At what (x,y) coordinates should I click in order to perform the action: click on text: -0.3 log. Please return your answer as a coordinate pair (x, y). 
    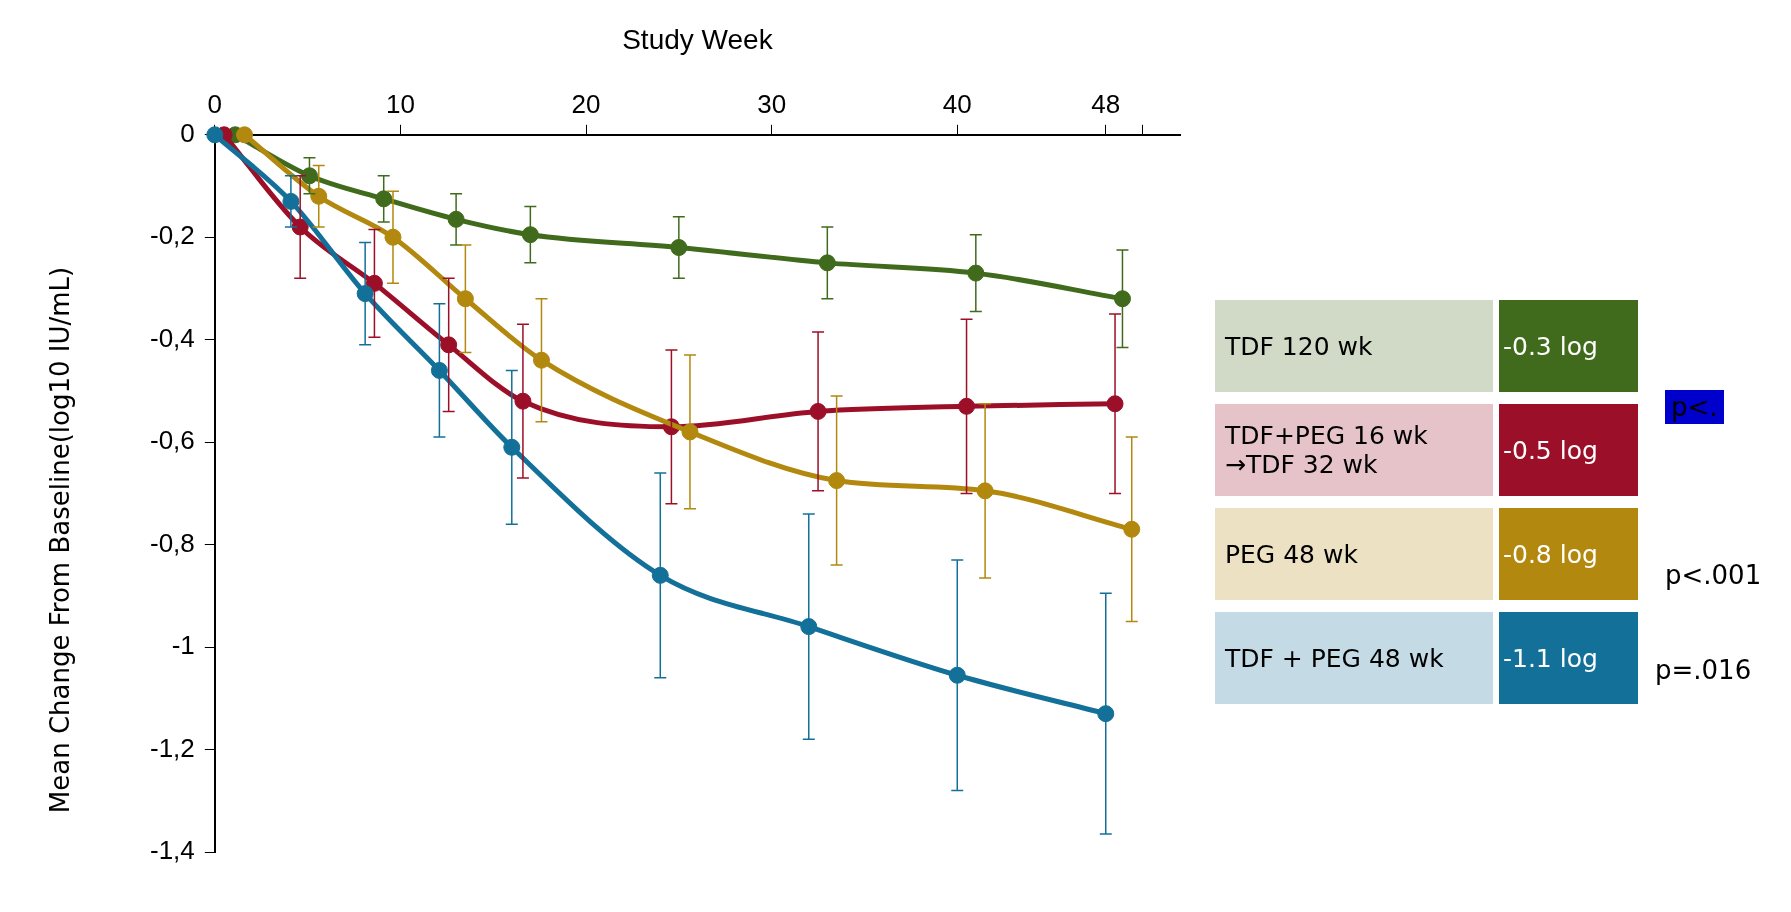
    Looking at the image, I should click on (1568, 346).